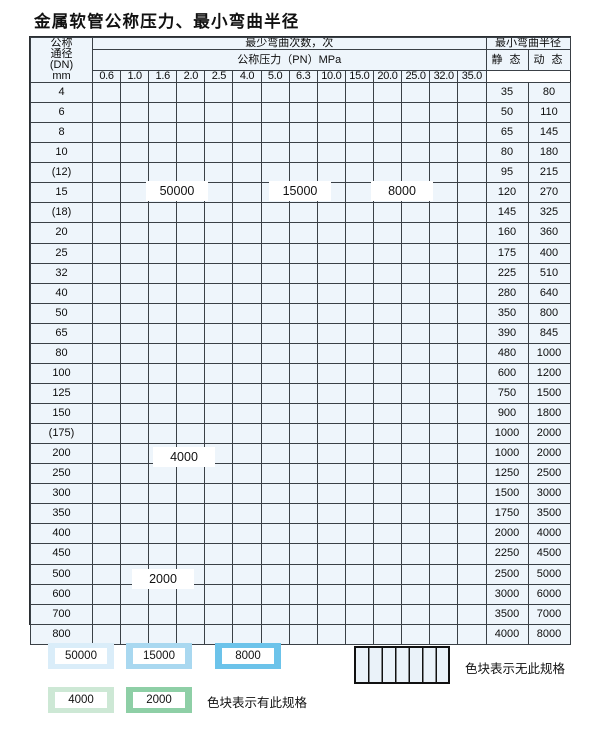  What do you see at coordinates (300, 393) in the screenshot?
I see `table-row: 125 750 1500` at bounding box center [300, 393].